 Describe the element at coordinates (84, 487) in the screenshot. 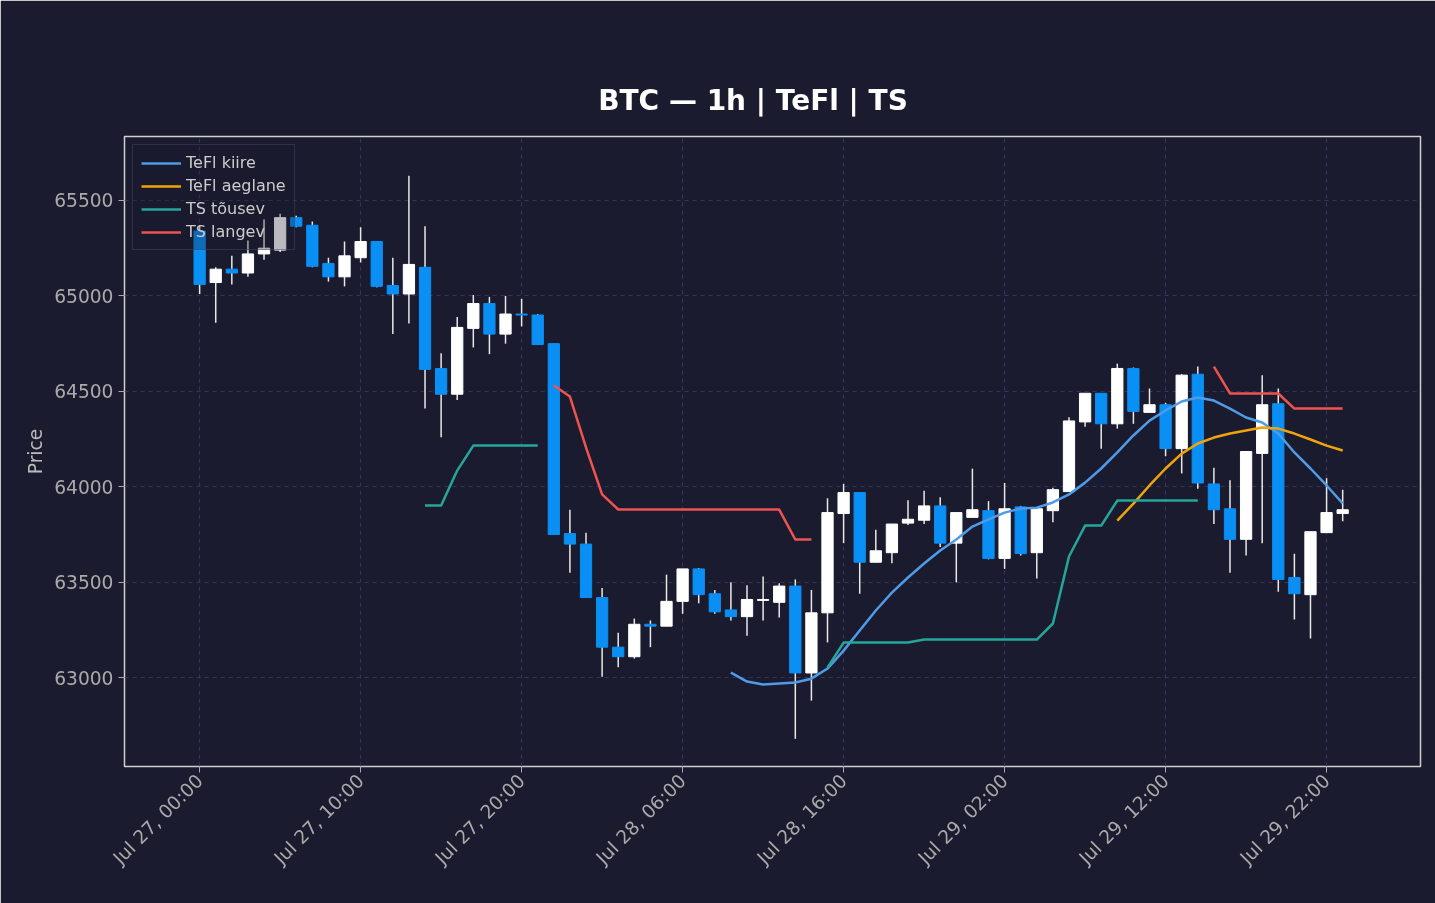

I see `y-tick-label: 64000` at that location.